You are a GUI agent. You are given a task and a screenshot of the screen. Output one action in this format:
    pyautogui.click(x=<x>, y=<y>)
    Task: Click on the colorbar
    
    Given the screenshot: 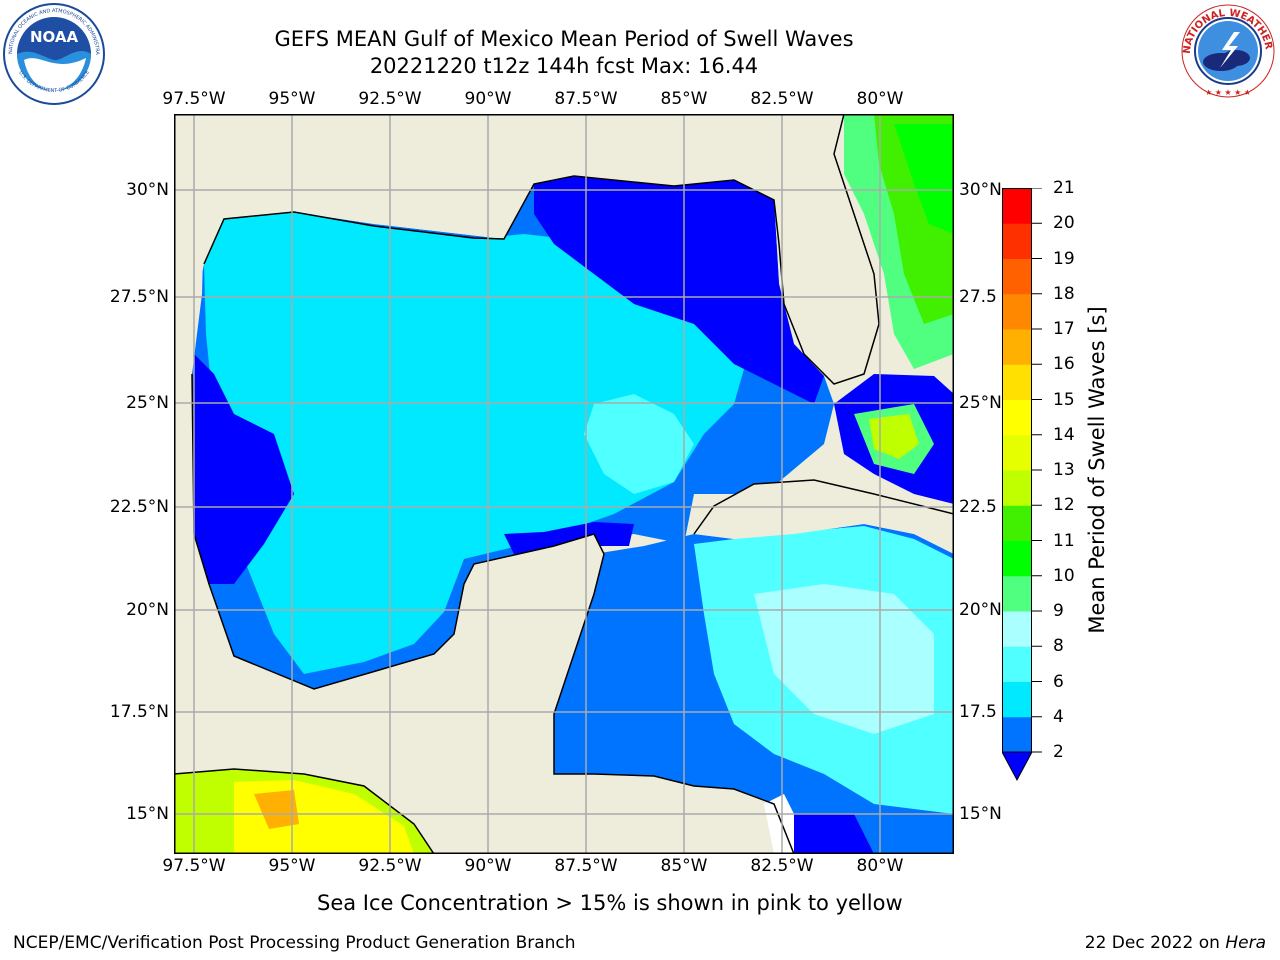 What is the action you would take?
    pyautogui.click(x=1022, y=485)
    